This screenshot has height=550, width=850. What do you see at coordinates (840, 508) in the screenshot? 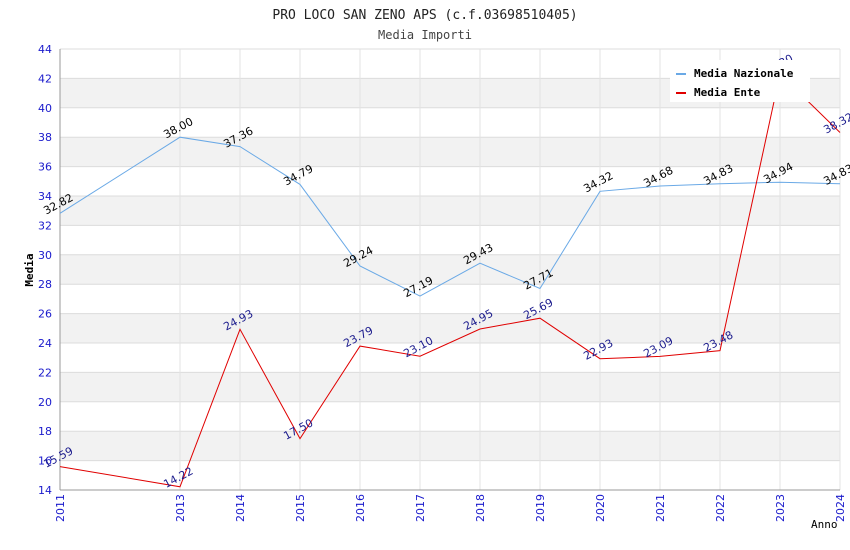
I see `x-tick-label: 2024` at bounding box center [840, 508].